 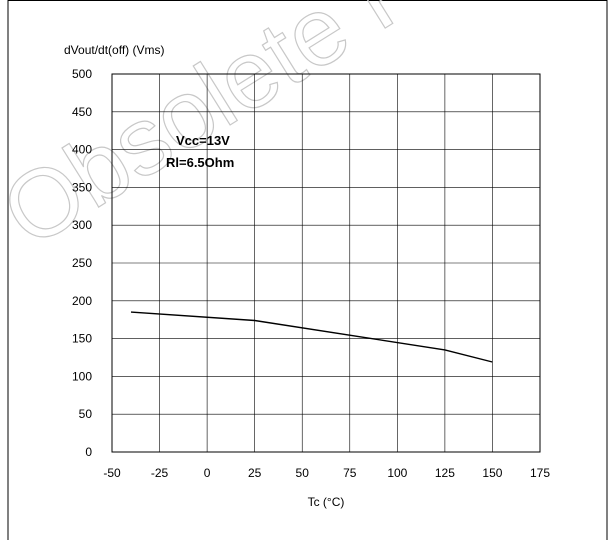 What do you see at coordinates (82, 339) in the screenshot?
I see `y-tick-label: 150` at bounding box center [82, 339].